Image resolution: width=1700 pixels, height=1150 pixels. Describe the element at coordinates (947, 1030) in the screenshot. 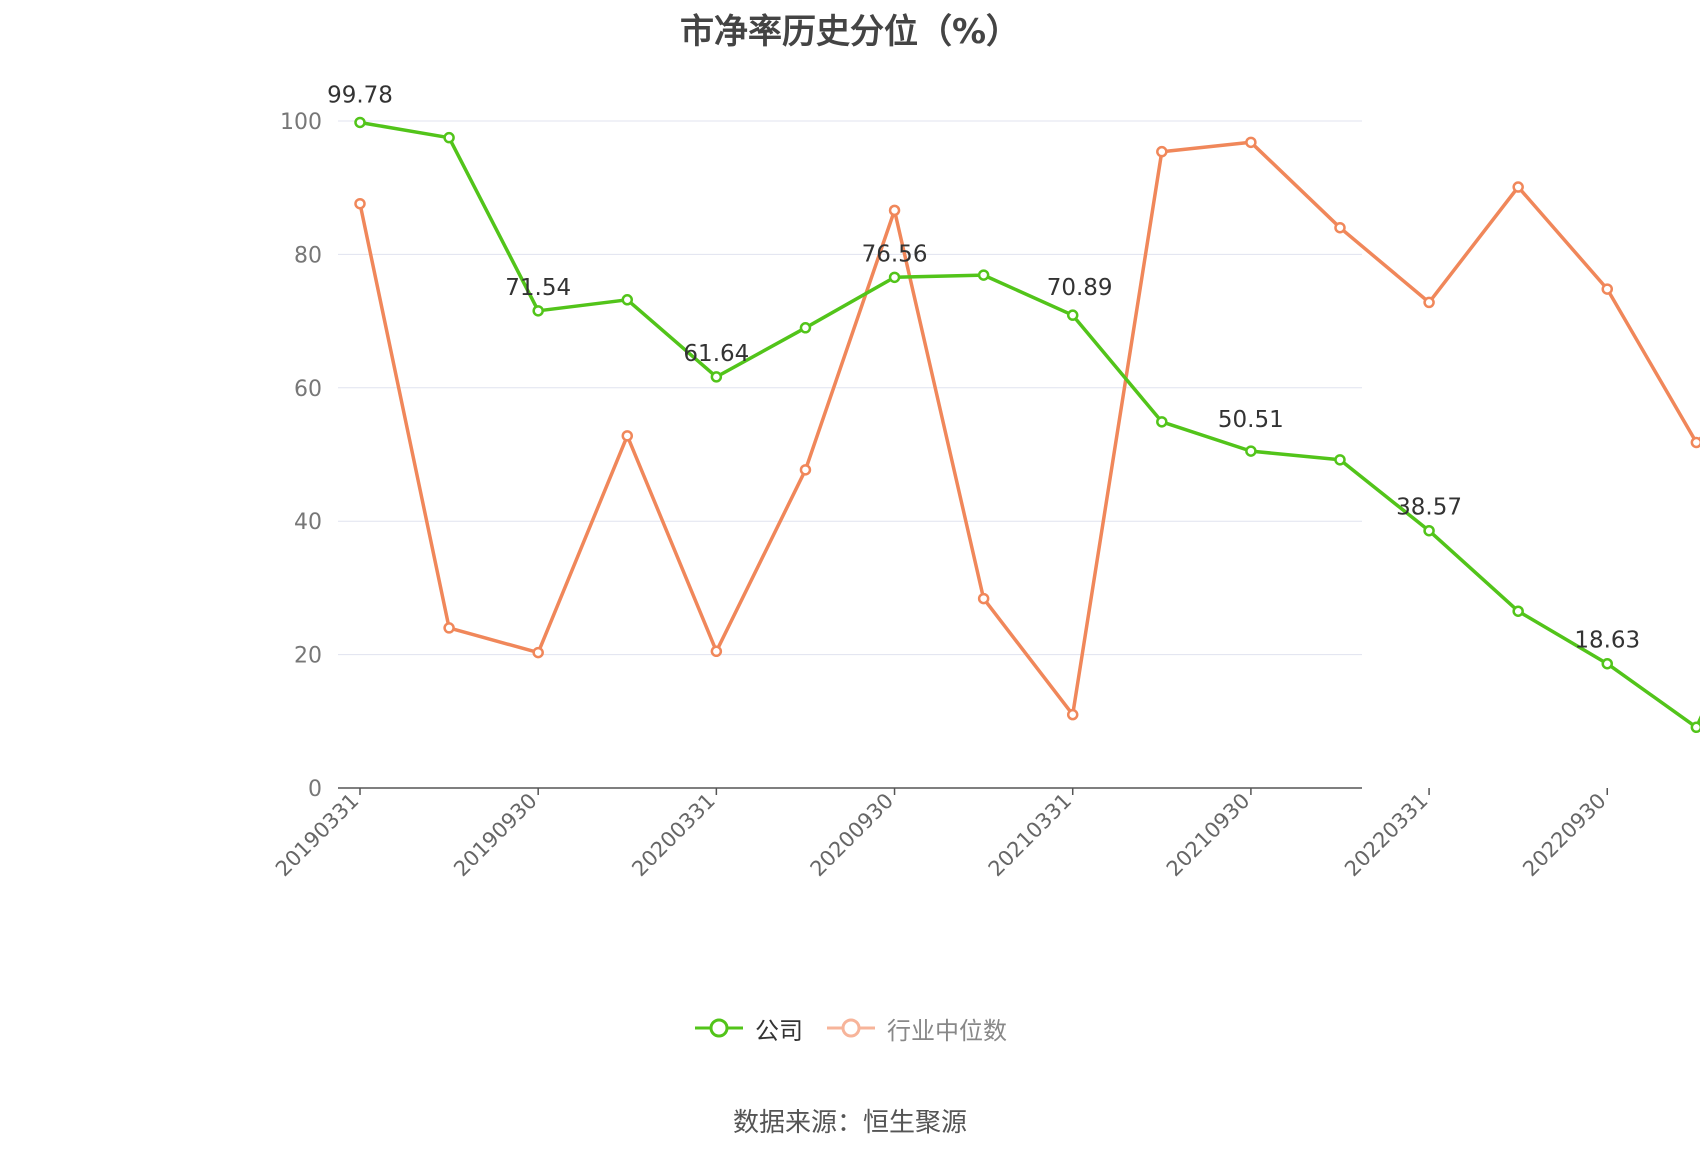

I see `legend-industry-label: 行业中位数` at that location.